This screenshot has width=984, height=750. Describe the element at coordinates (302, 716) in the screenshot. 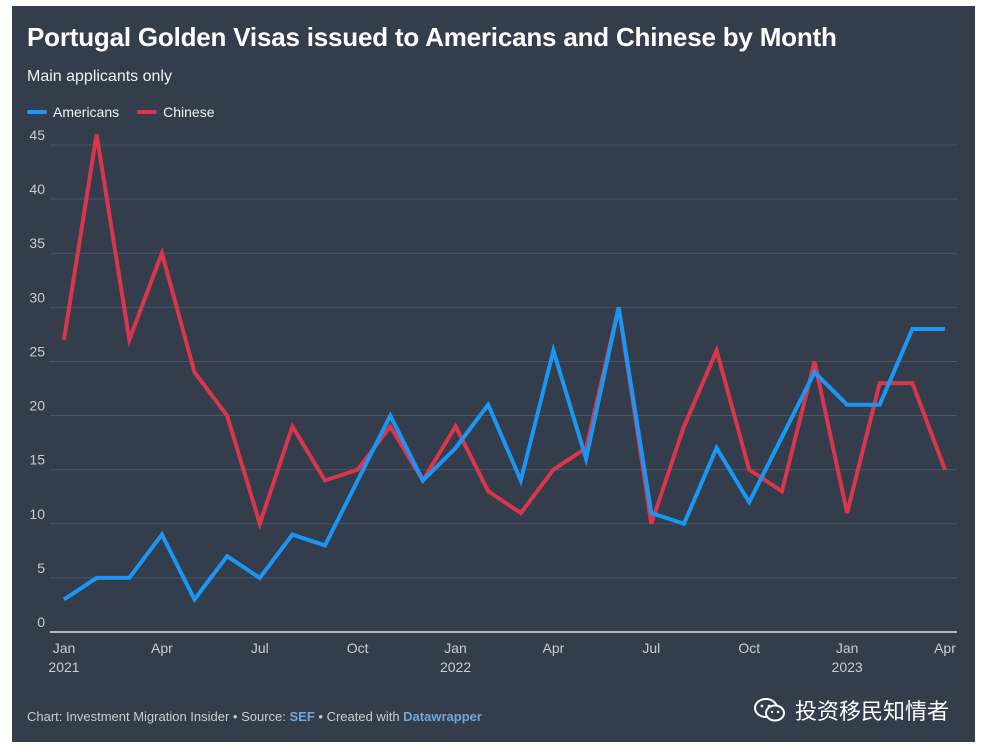

I see `source-link: SEF` at that location.